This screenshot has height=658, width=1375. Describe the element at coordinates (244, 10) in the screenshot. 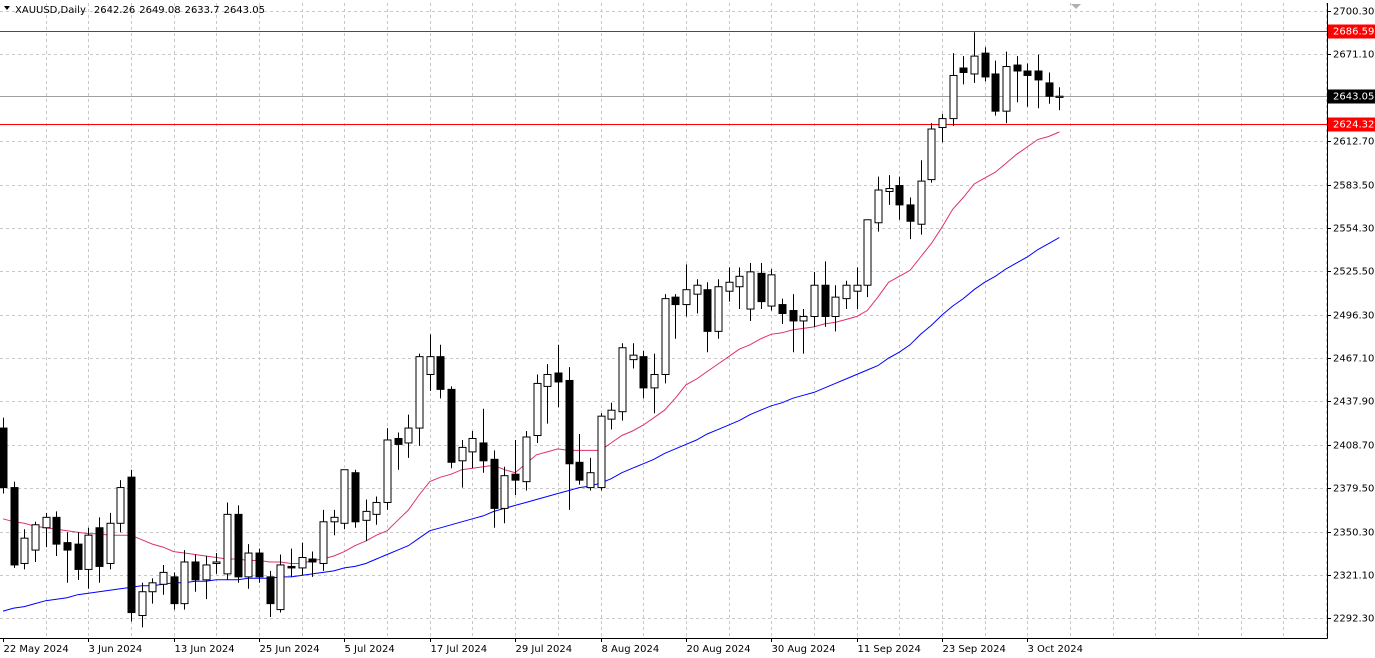

I see `ohlc-close: 2643.05` at that location.